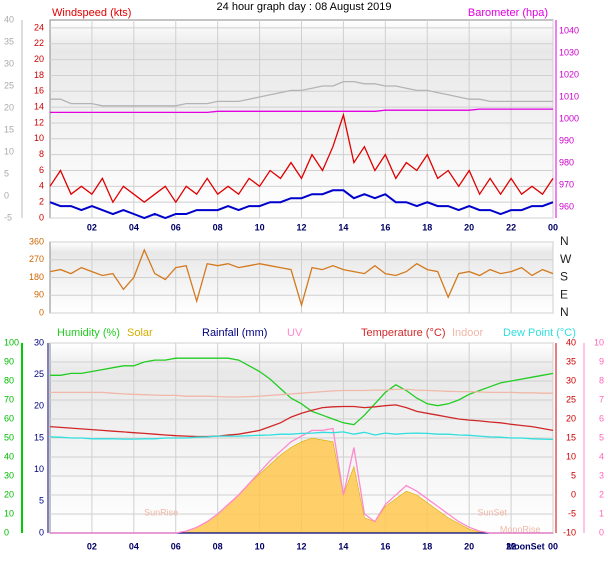 The width and height of the screenshot is (608, 561). I want to click on annotation: SunSet, so click(492, 512).